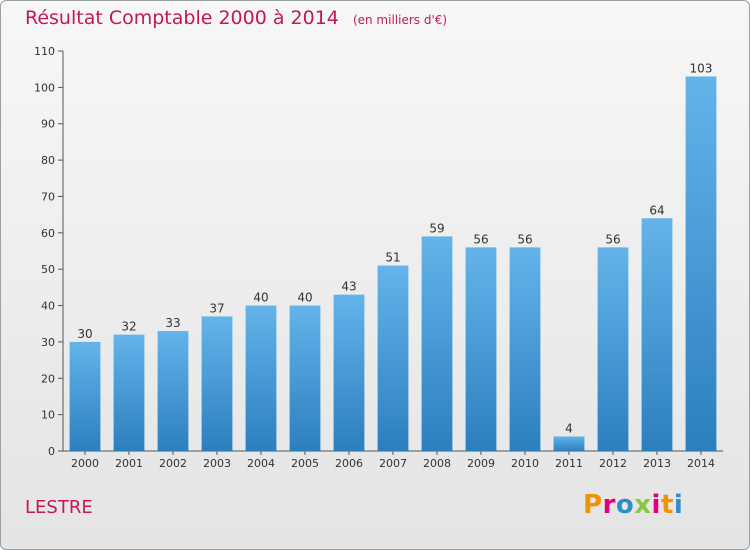 The width and height of the screenshot is (750, 550). What do you see at coordinates (85, 463) in the screenshot?
I see `x-tick-label: 2000` at bounding box center [85, 463].